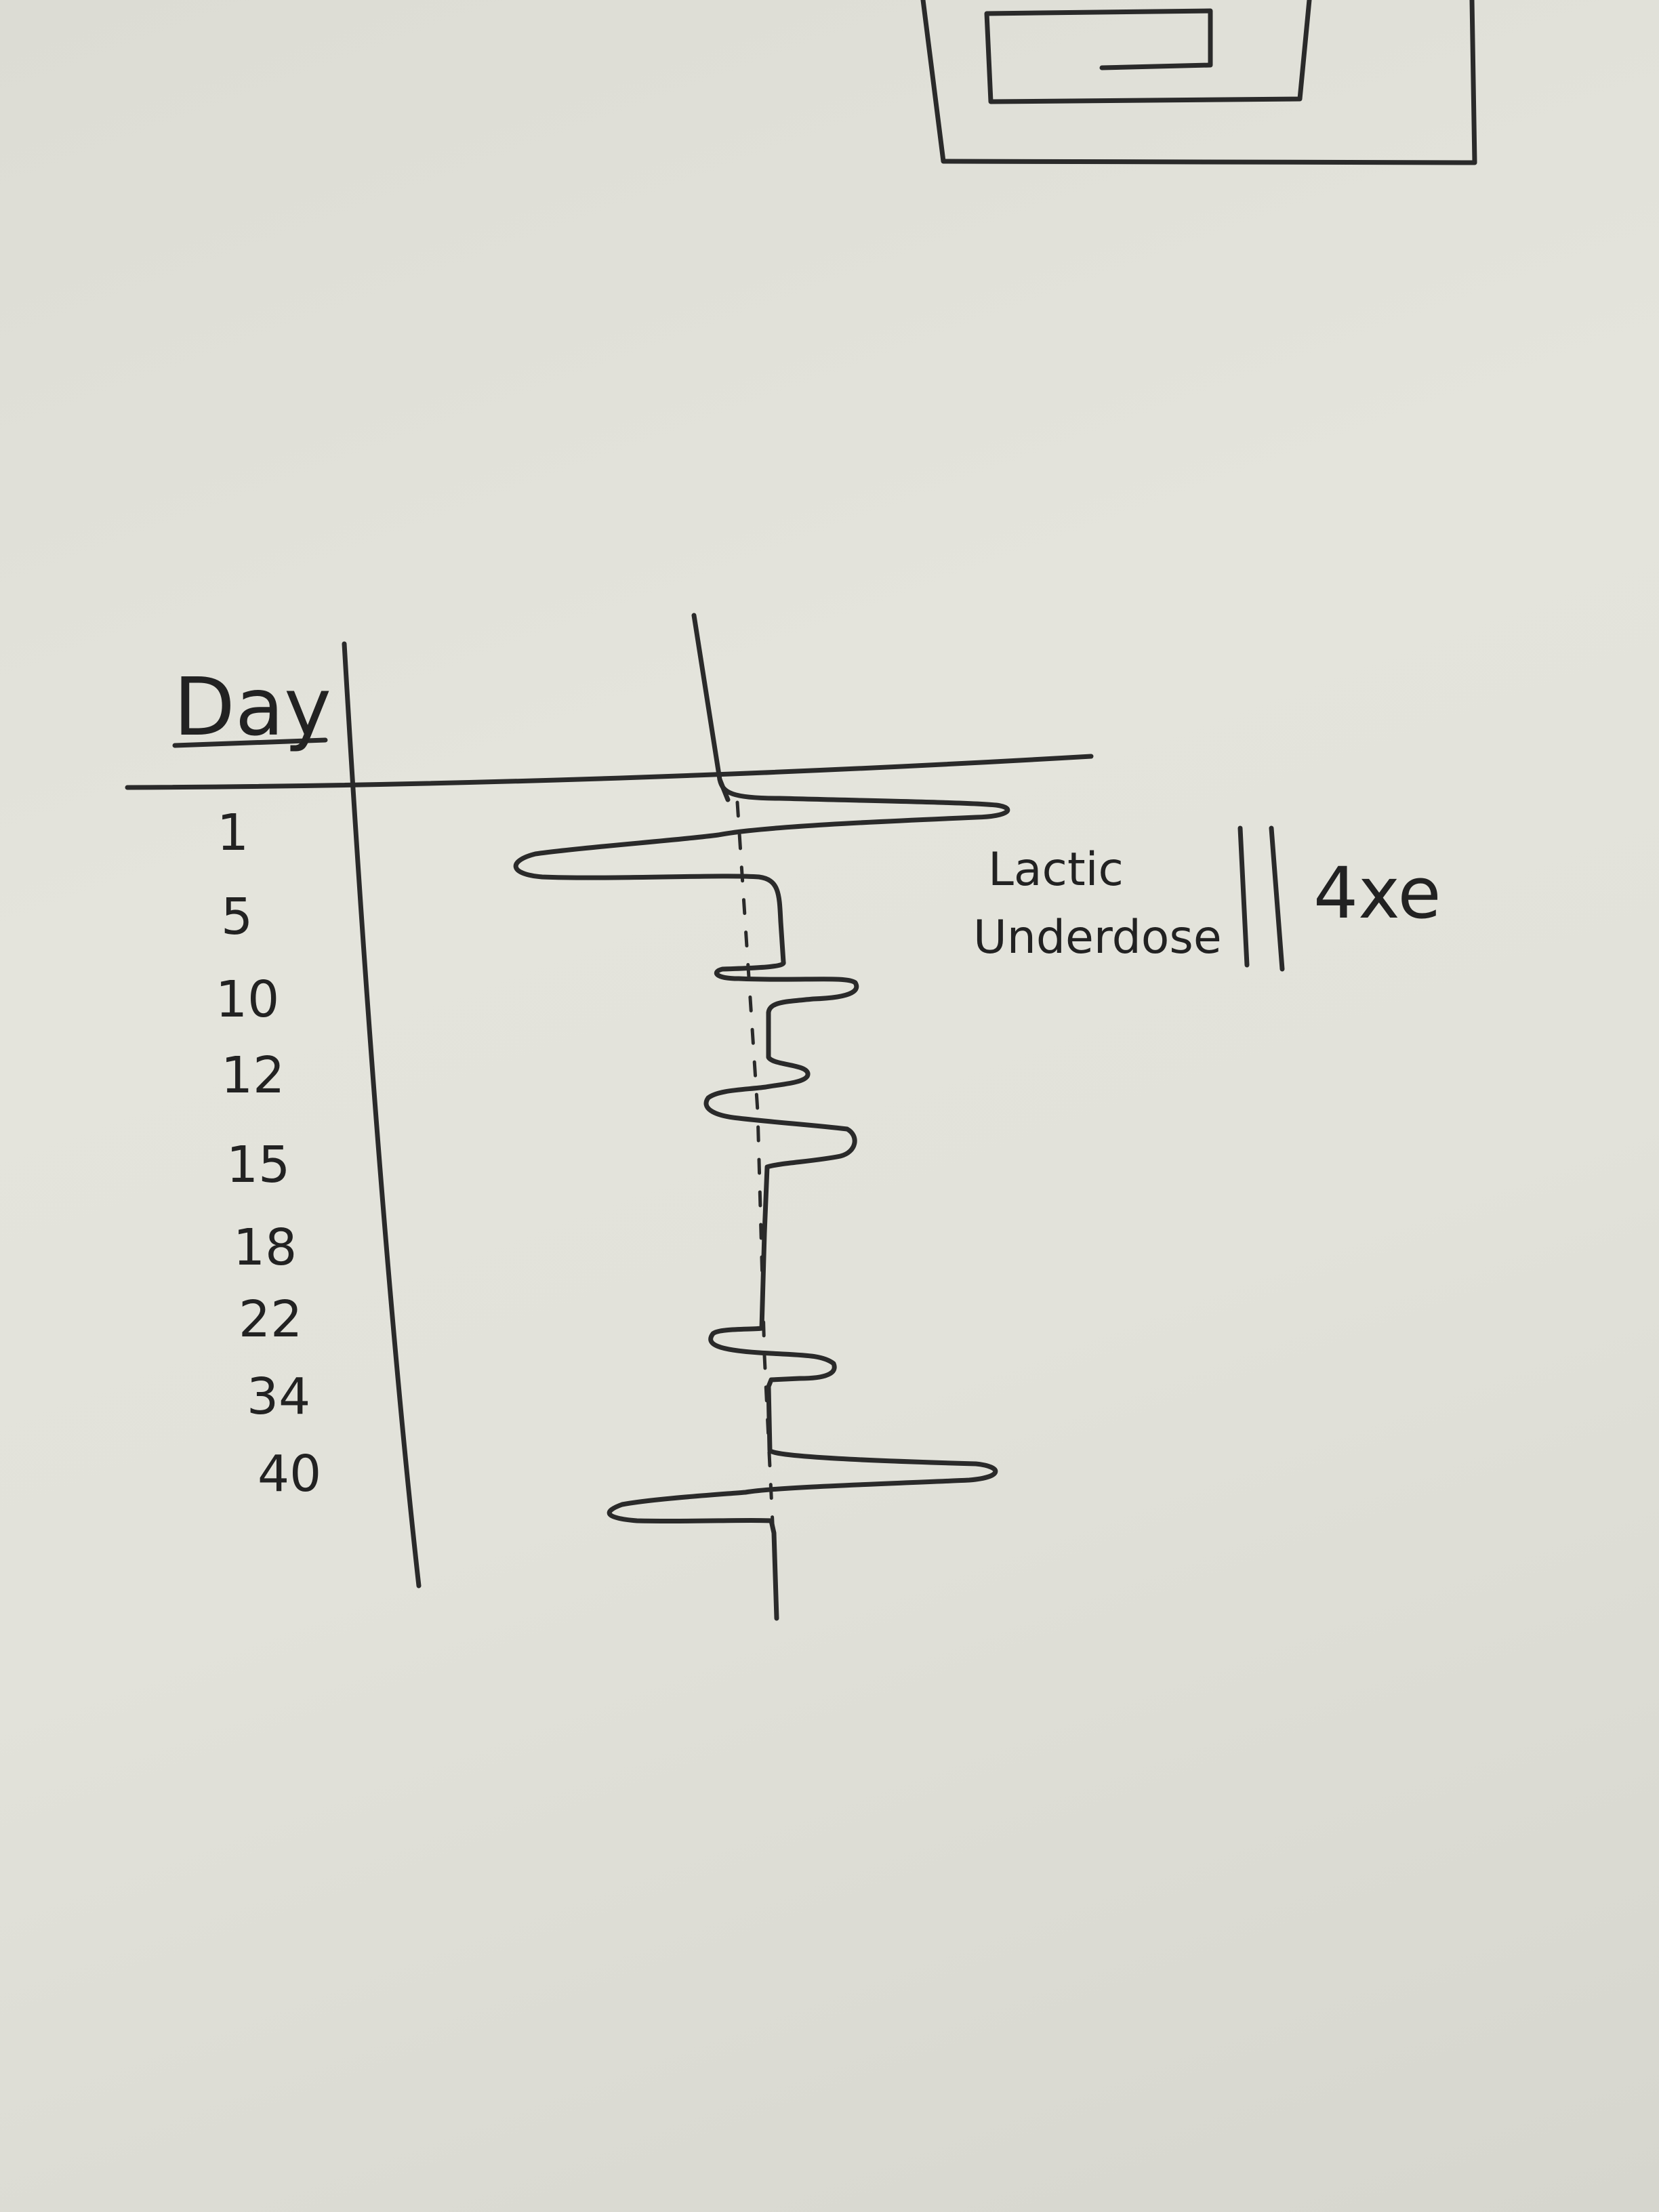  What do you see at coordinates (233, 833) in the screenshot?
I see `day-label: 1` at bounding box center [233, 833].